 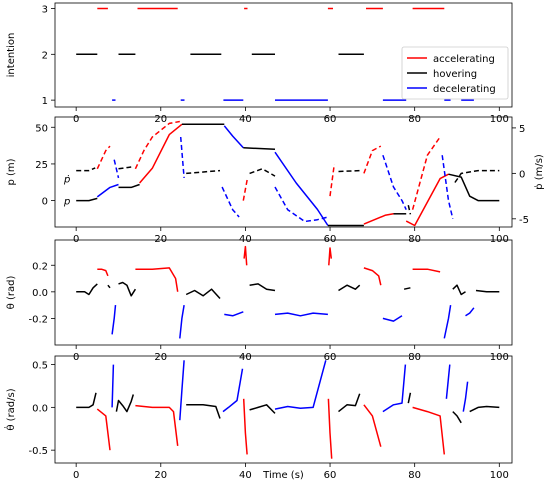 What do you see at coordinates (38, 451) in the screenshot?
I see `y-tick-label: -0.5` at bounding box center [38, 451].